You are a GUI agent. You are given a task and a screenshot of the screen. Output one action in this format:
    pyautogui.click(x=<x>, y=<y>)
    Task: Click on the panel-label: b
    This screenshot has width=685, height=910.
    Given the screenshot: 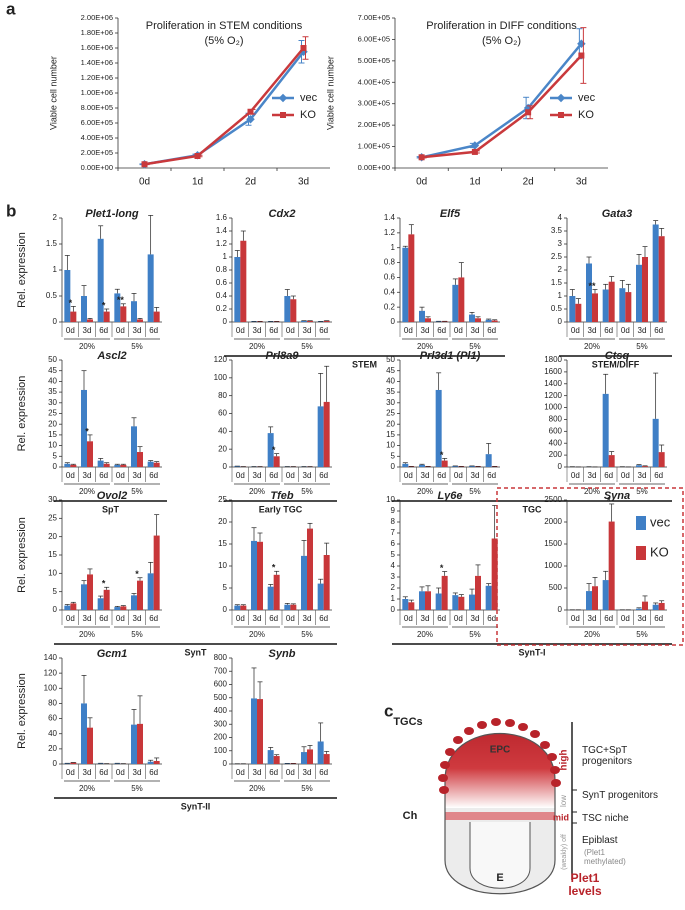 What is the action you would take?
    pyautogui.click(x=11, y=210)
    